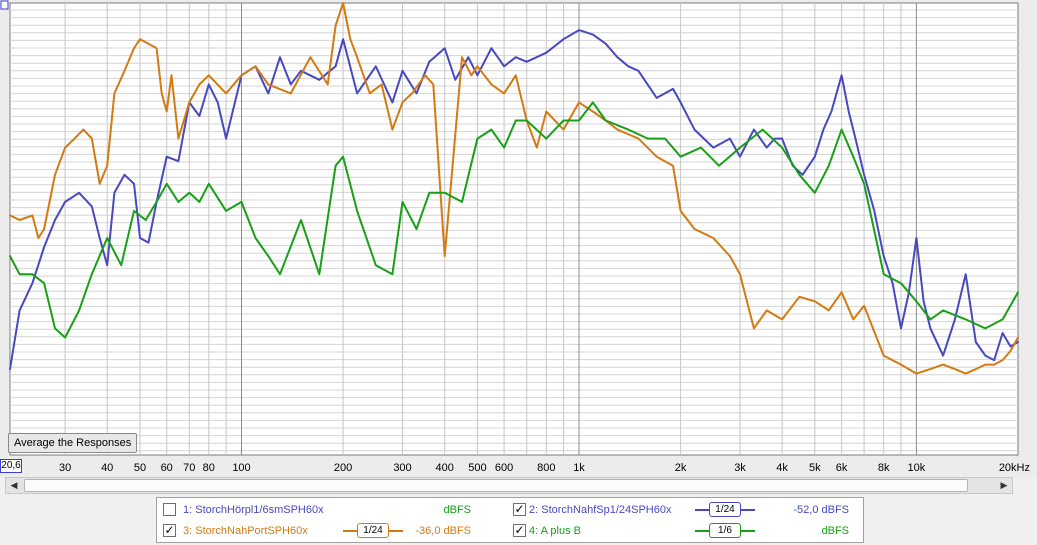 Image resolution: width=1037 pixels, height=545 pixels. Describe the element at coordinates (443, 531) in the screenshot. I see `legend-level-3: -36,0 dBFS` at that location.